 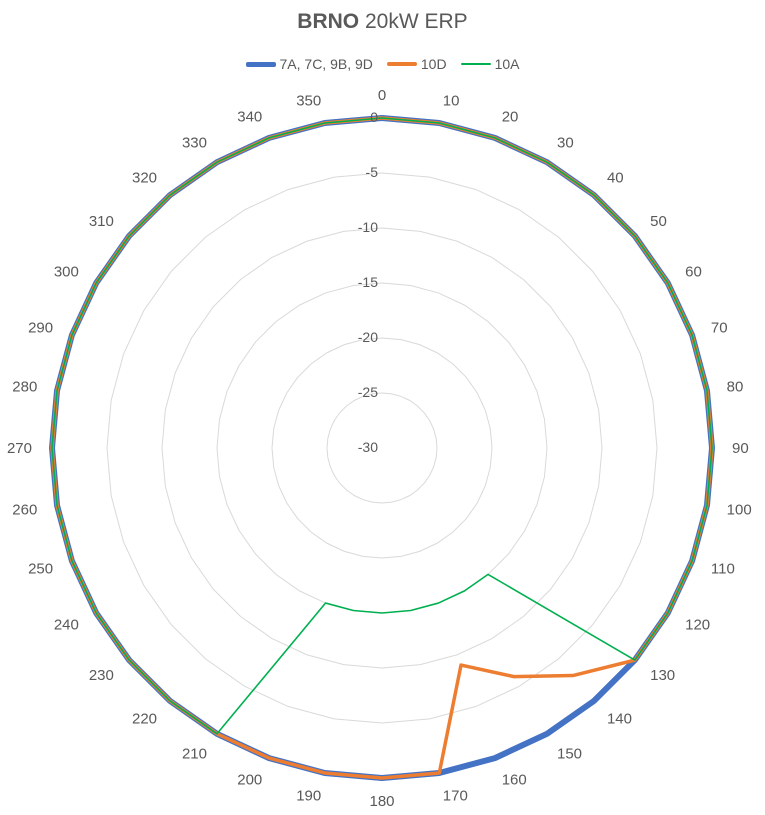 What do you see at coordinates (510, 116) in the screenshot?
I see `angle-label-20: 20` at bounding box center [510, 116].